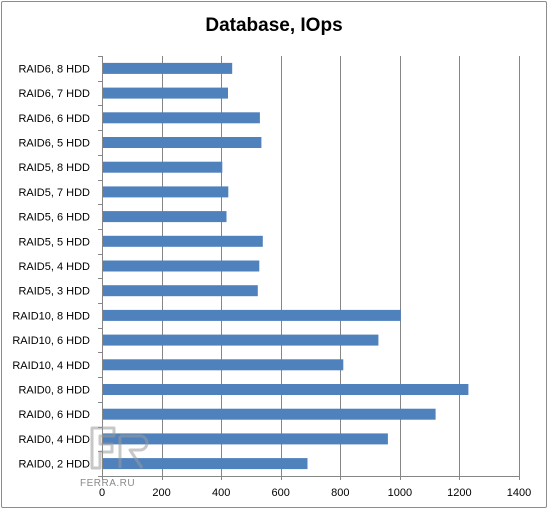 The height and width of the screenshot is (511, 550). Describe the element at coordinates (54, 94) in the screenshot. I see `category-label: RAID6, 7 HDD` at that location.